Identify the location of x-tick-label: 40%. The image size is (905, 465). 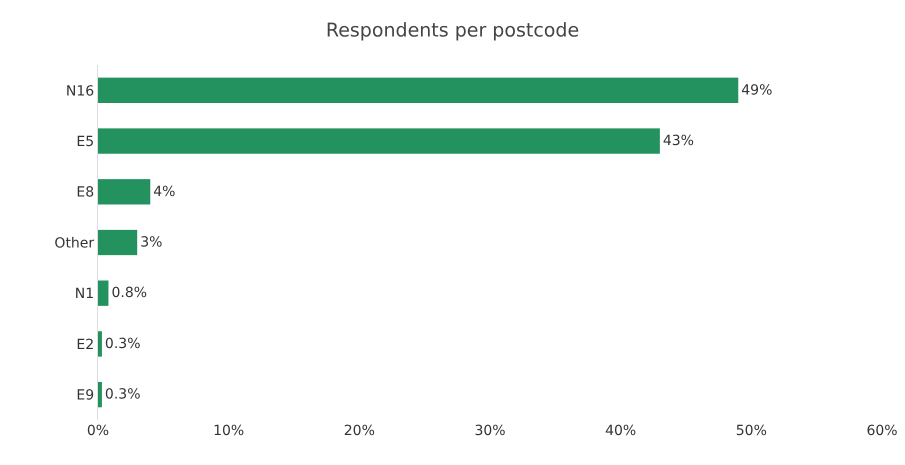
(620, 431).